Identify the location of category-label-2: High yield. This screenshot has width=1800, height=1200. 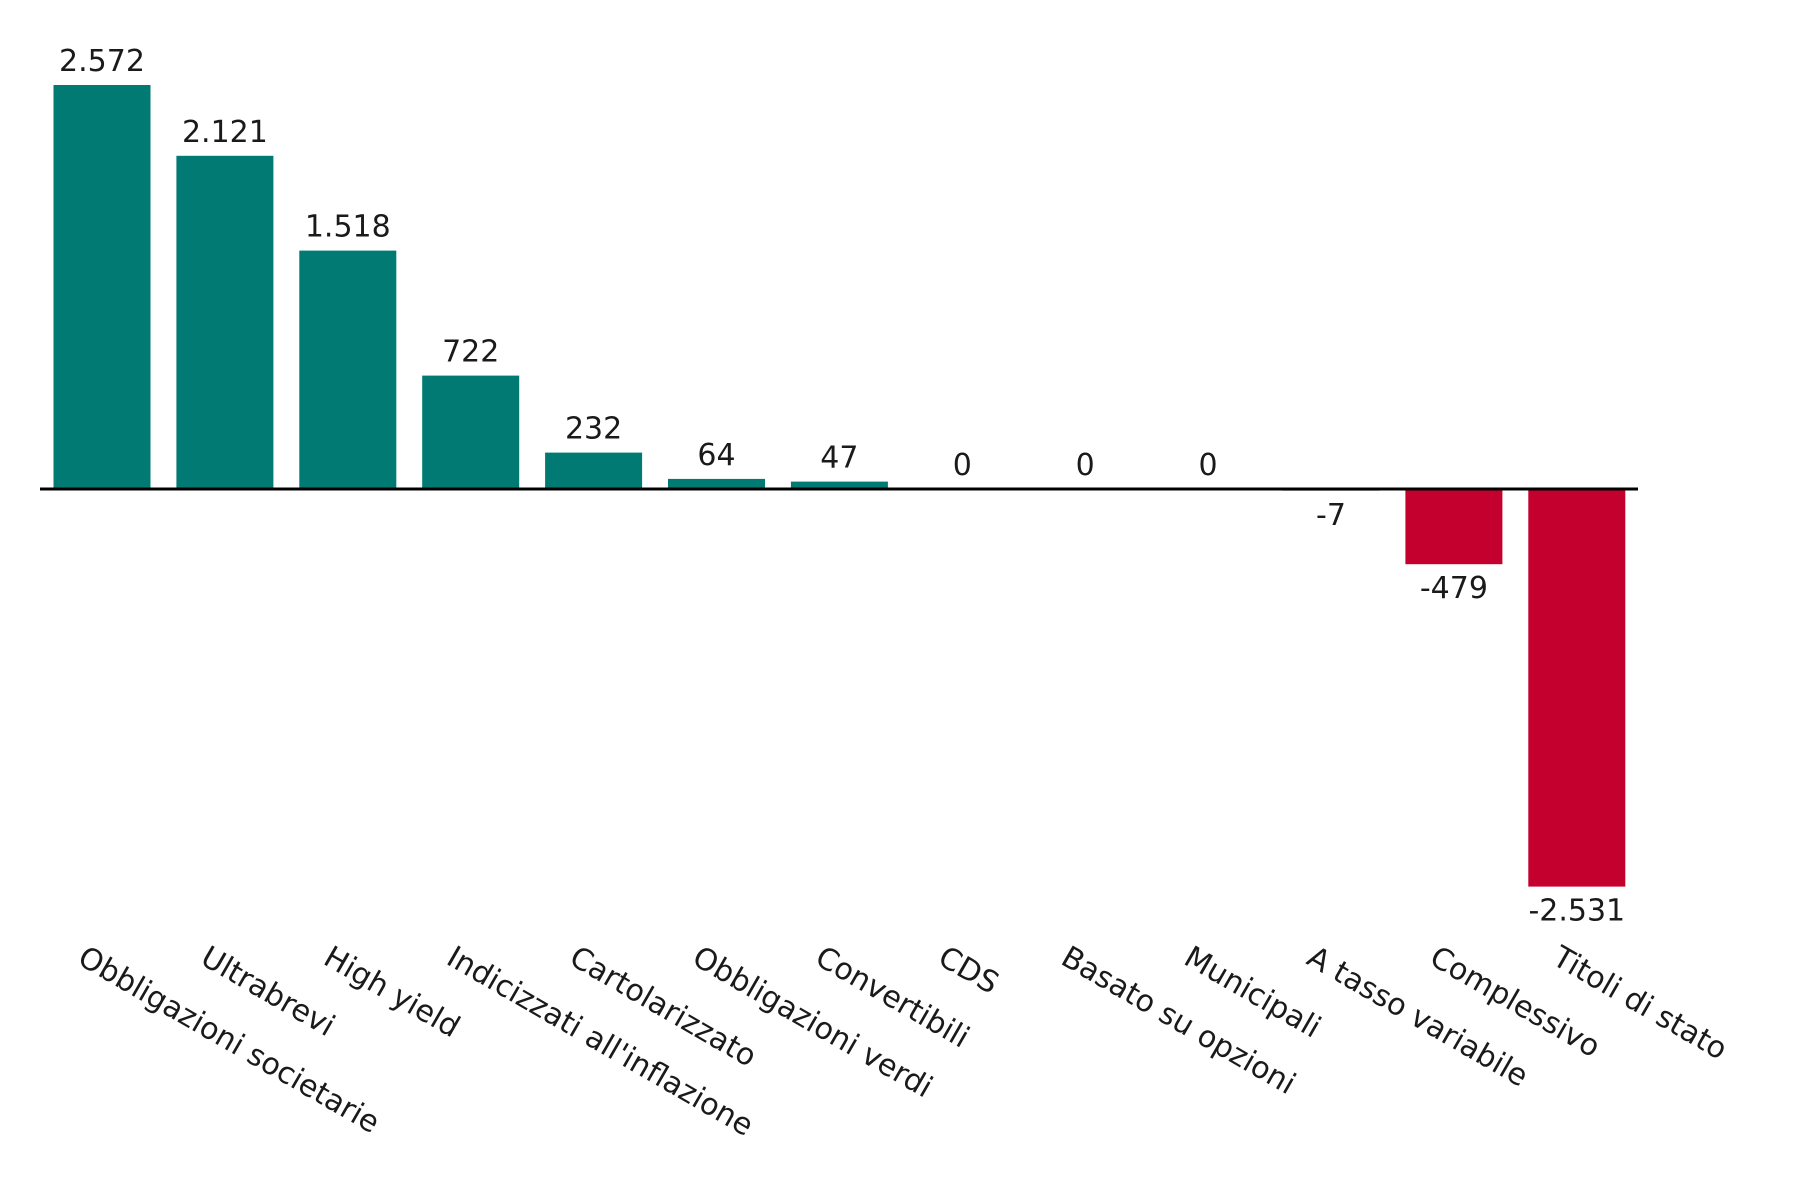
(392, 993).